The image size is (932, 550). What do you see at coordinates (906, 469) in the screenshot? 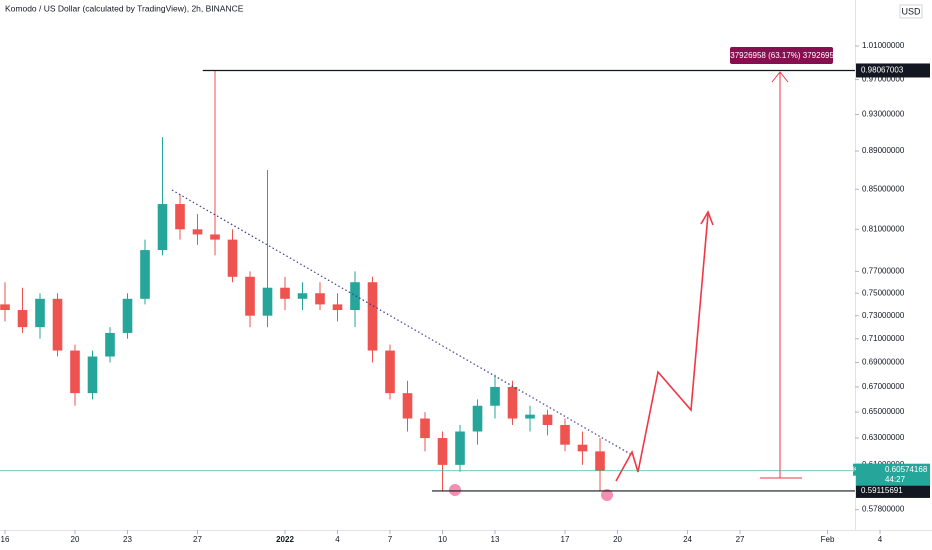
I see `price-label: 0.60574168` at bounding box center [906, 469].